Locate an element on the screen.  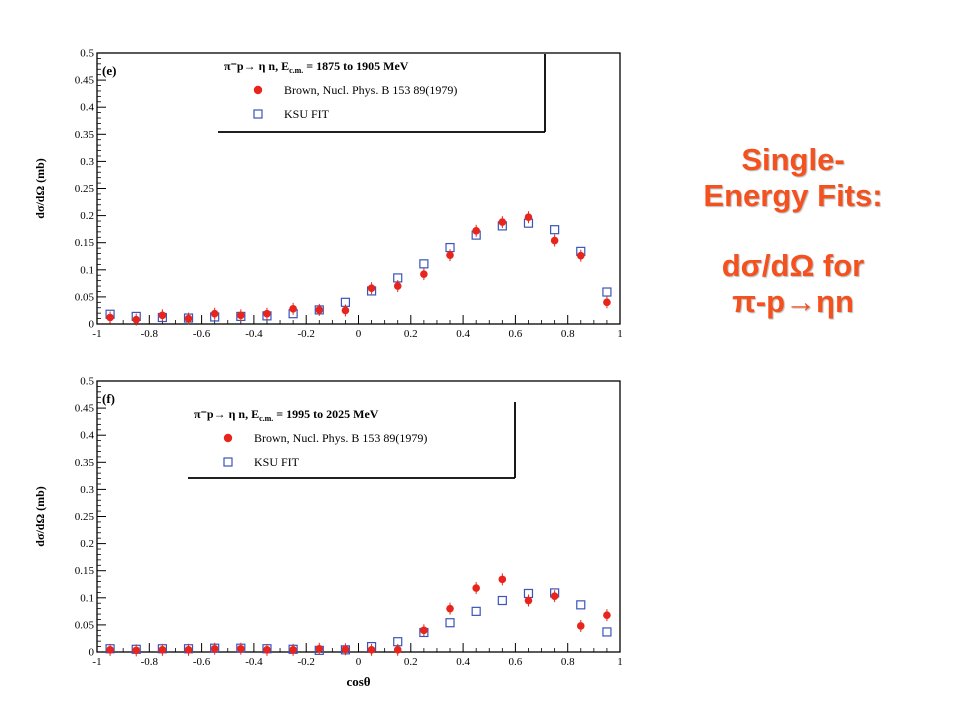
panel-e-ytick-label: 0.05 is located at coordinates (85, 297).